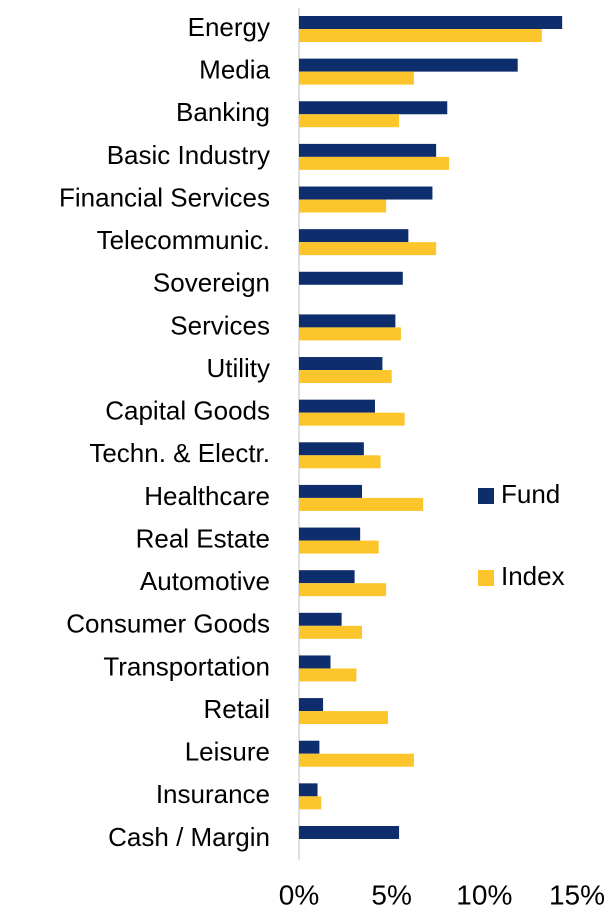 This screenshot has height=914, width=611. I want to click on y-tick-label: Media, so click(234, 70).